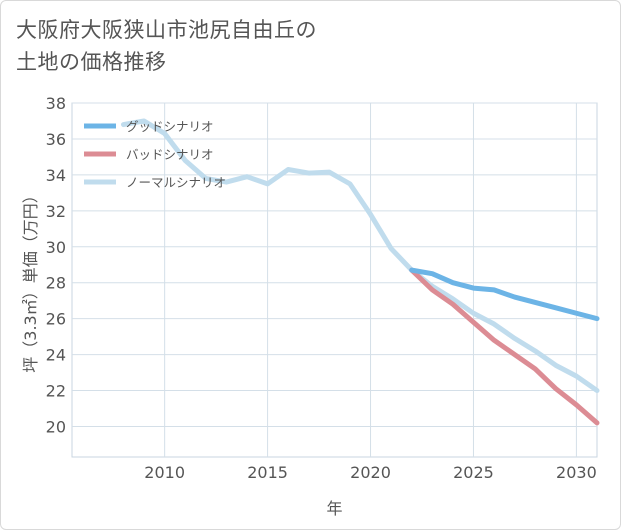  Describe the element at coordinates (164, 472) in the screenshot. I see `x-tick-label: 2010` at that location.